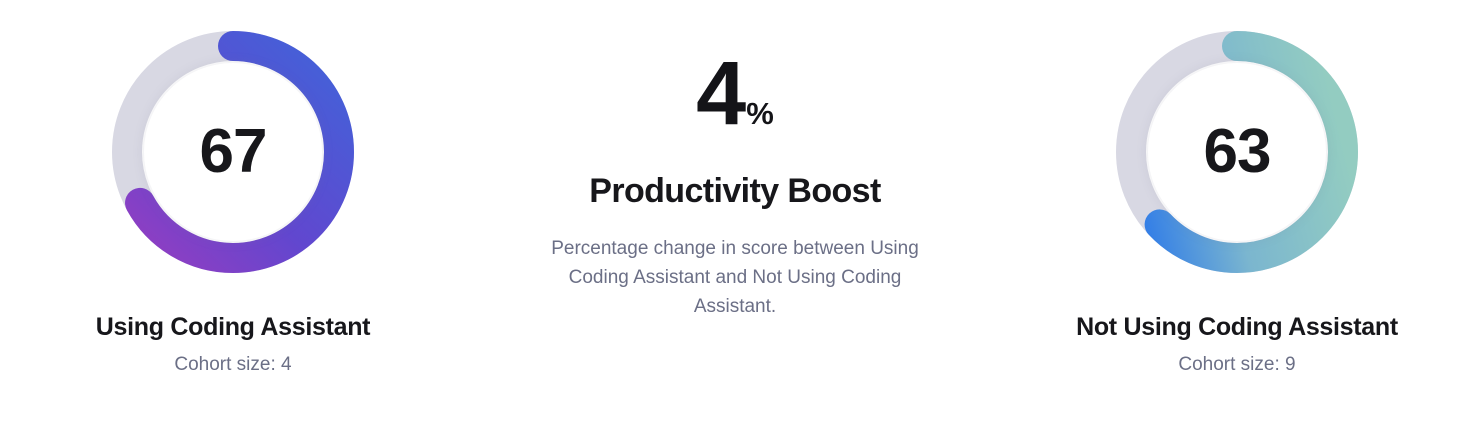 The image size is (1474, 426). What do you see at coordinates (1237, 327) in the screenshot?
I see `gauge-label-right: Not Using Coding Assistant` at bounding box center [1237, 327].